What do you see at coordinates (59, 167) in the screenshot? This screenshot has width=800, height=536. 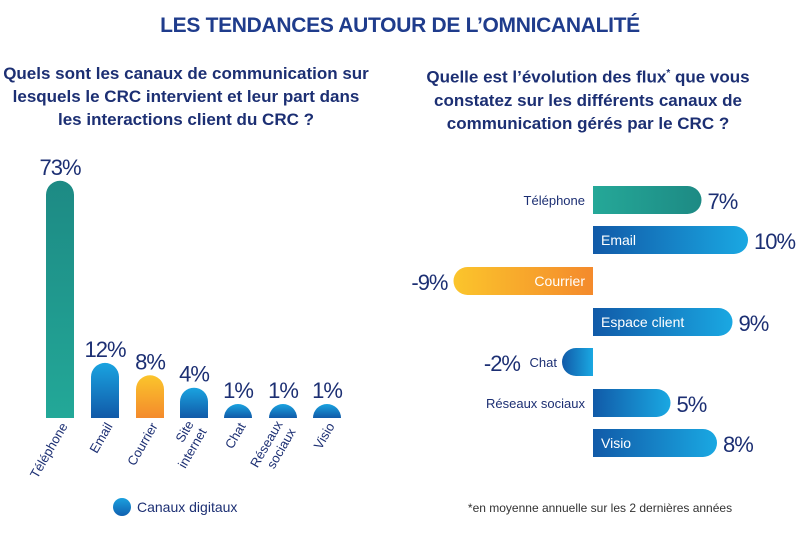 I see `bar-value-label: 73%` at bounding box center [59, 167].